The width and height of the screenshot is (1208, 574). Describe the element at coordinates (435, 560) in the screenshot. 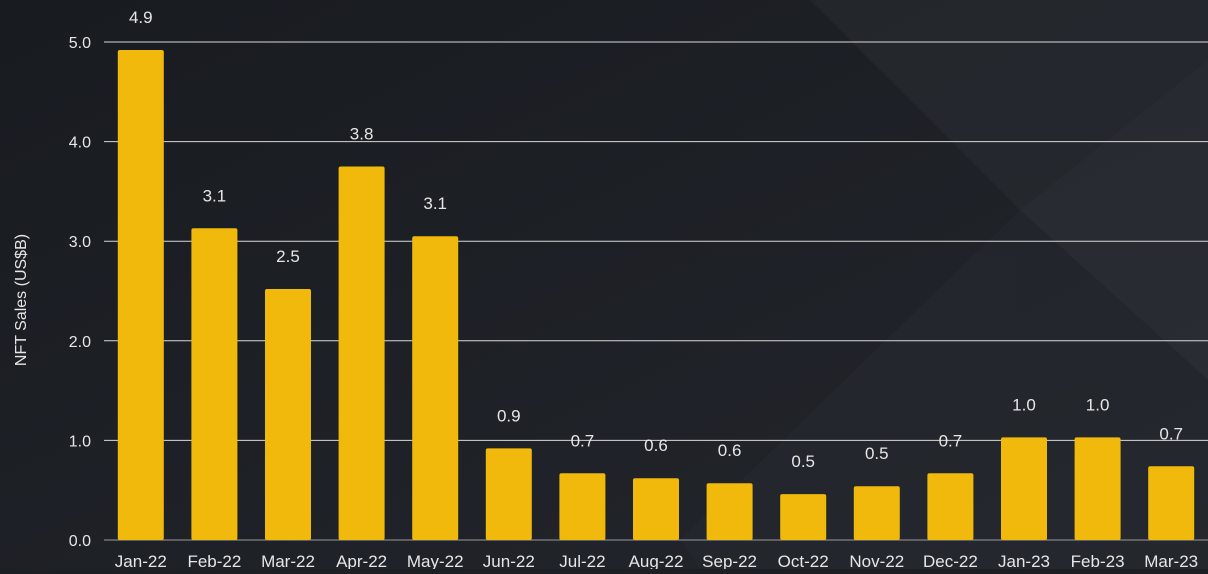

I see `x-tick-label: May-22` at that location.